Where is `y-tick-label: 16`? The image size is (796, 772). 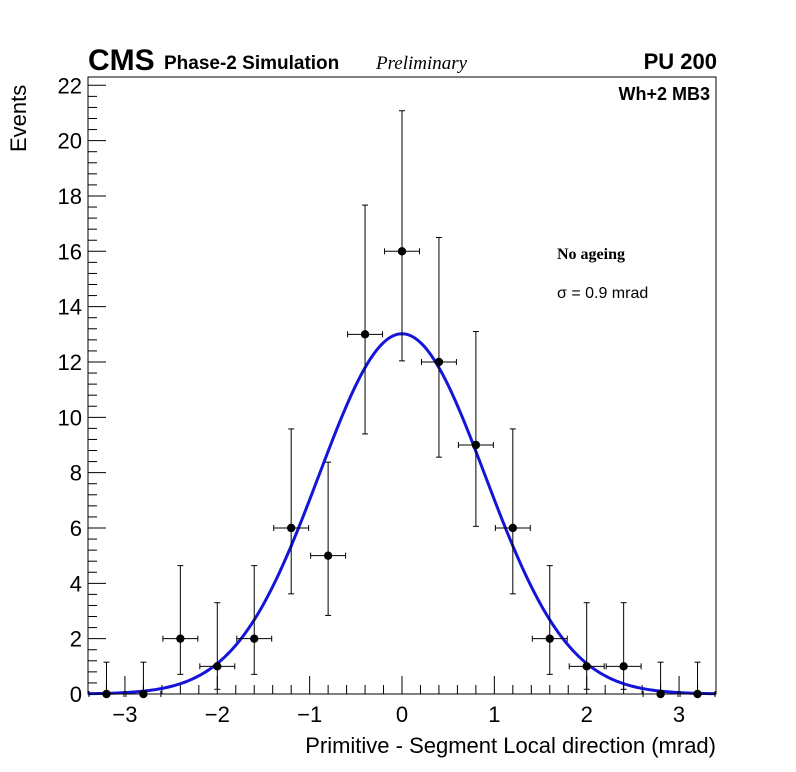
y-tick-label: 16 is located at coordinates (70, 251).